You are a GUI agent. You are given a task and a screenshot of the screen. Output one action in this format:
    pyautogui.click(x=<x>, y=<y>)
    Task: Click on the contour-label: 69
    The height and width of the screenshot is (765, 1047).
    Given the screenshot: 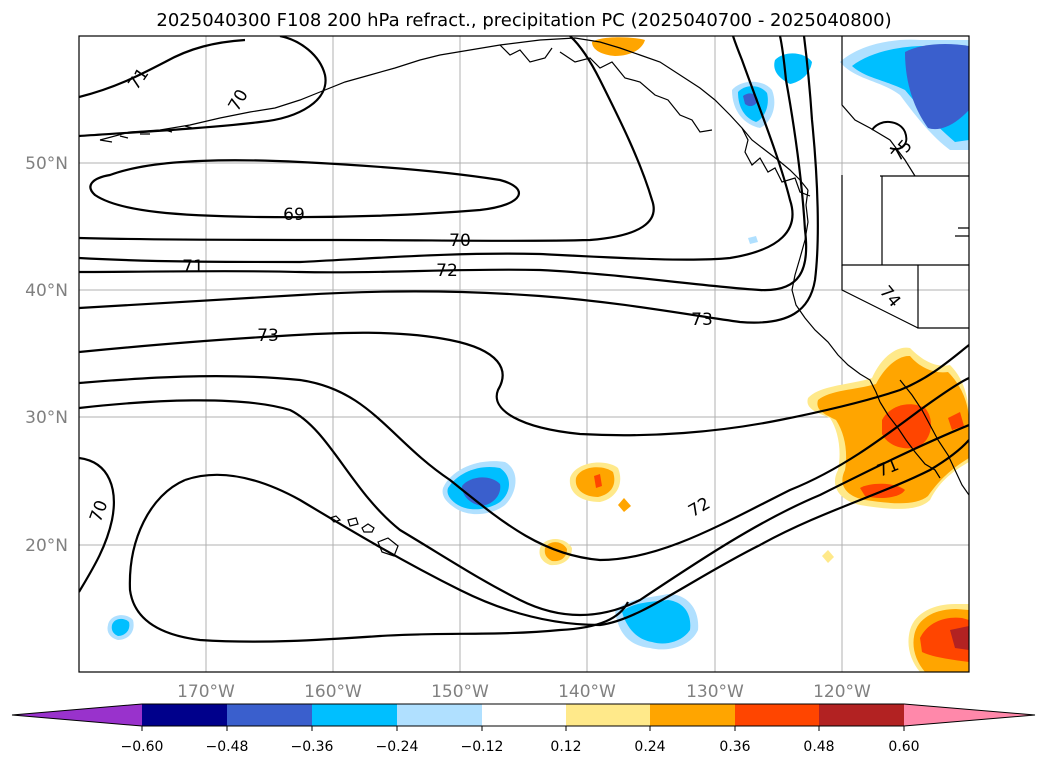 What is the action you would take?
    pyautogui.click(x=294, y=215)
    